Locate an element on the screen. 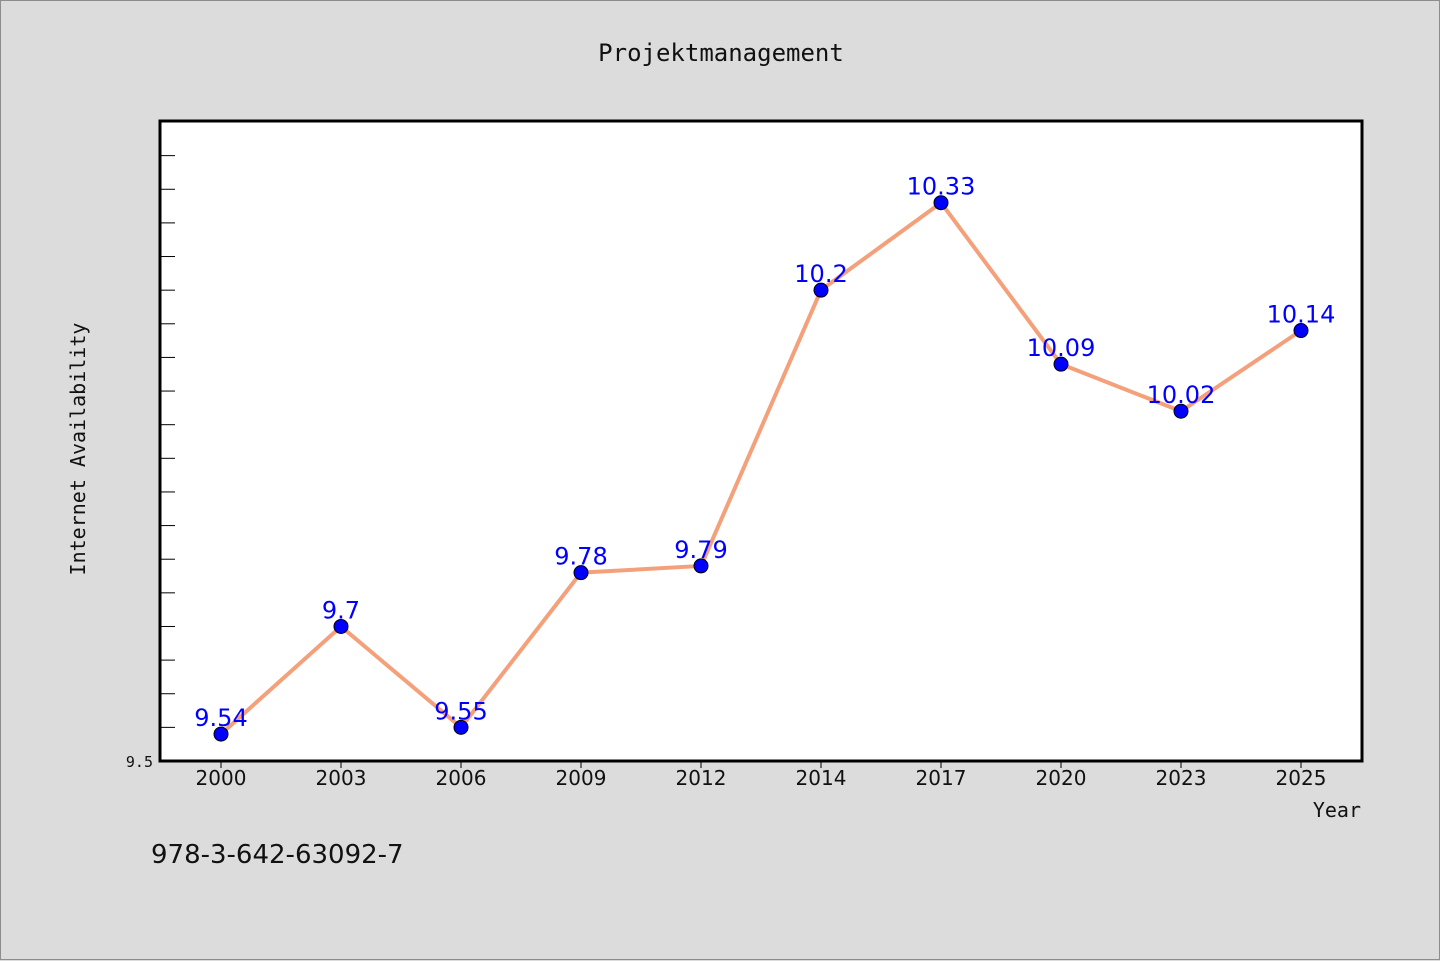 Image resolution: width=1440 pixels, height=961 pixels. x-axis-ticks: 2000 2003 2006 2009 2012 2014 2017 2020 2023 2025 is located at coordinates (761, 775).